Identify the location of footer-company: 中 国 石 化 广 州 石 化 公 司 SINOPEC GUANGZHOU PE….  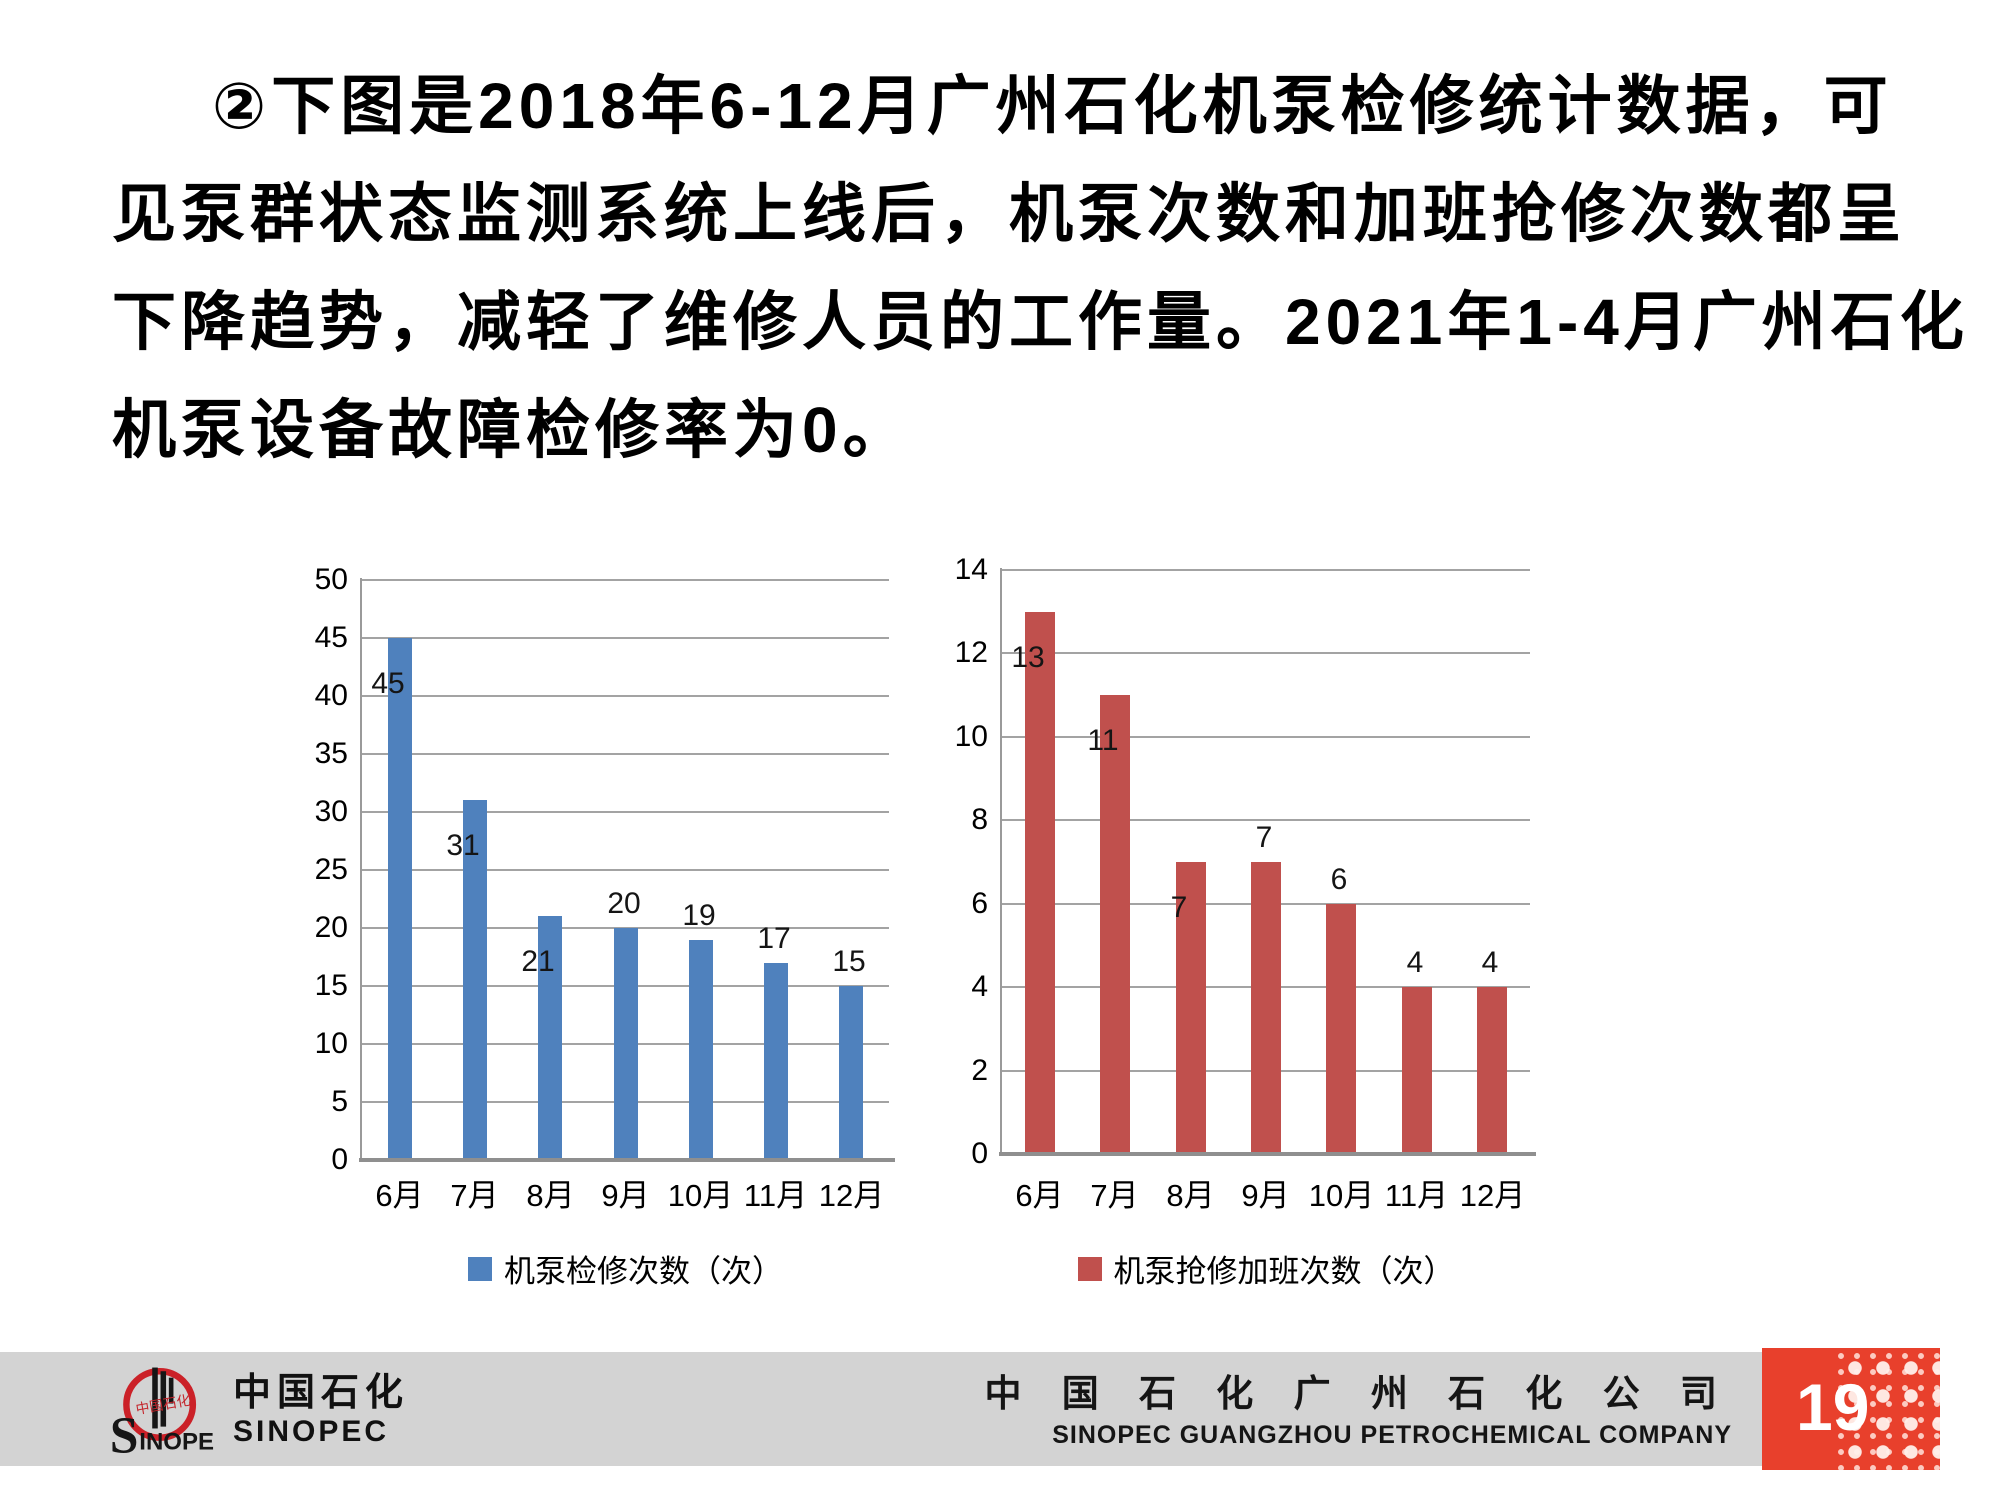
(1358, 1410).